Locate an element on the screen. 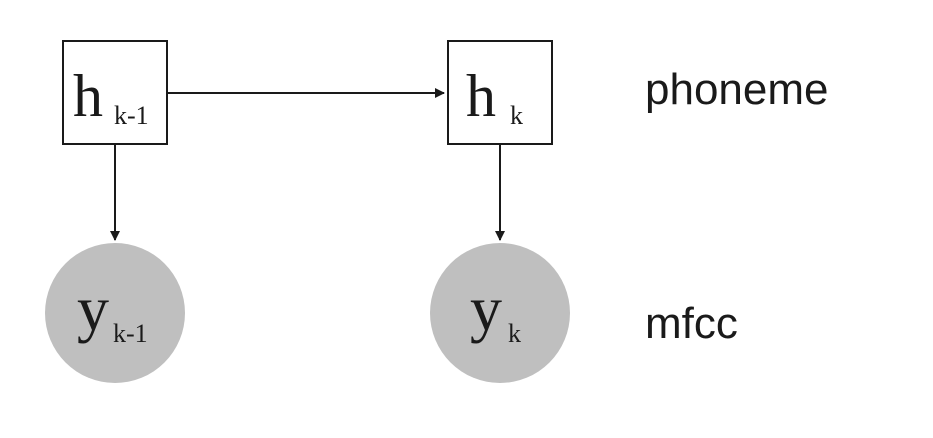  hidden-node-h-curr: h k is located at coordinates (500, 92).